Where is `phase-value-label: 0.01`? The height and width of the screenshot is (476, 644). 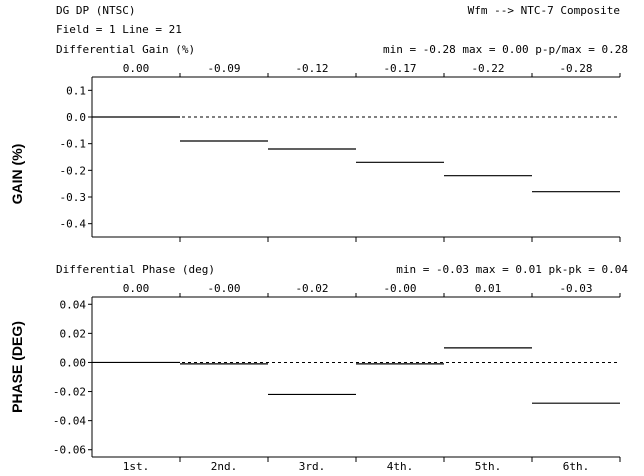
phase-value-label: 0.01 is located at coordinates (488, 288).